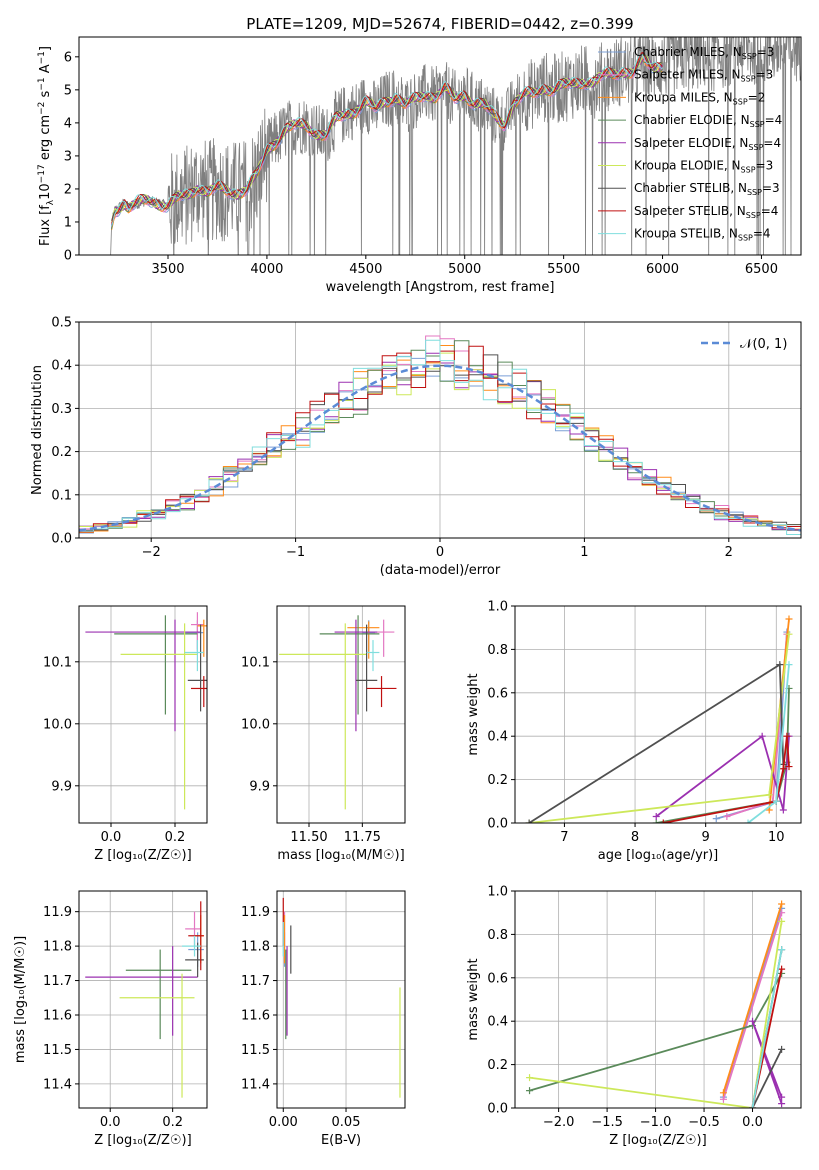  Describe the element at coordinates (771, 188) in the screenshot. I see `legend-value: =3` at that location.